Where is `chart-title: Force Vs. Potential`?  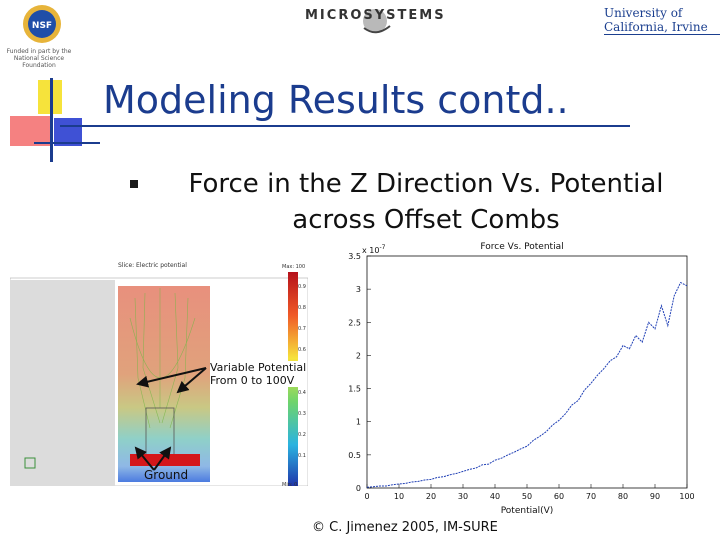 chart-title: Force Vs. Potential is located at coordinates (521, 247).